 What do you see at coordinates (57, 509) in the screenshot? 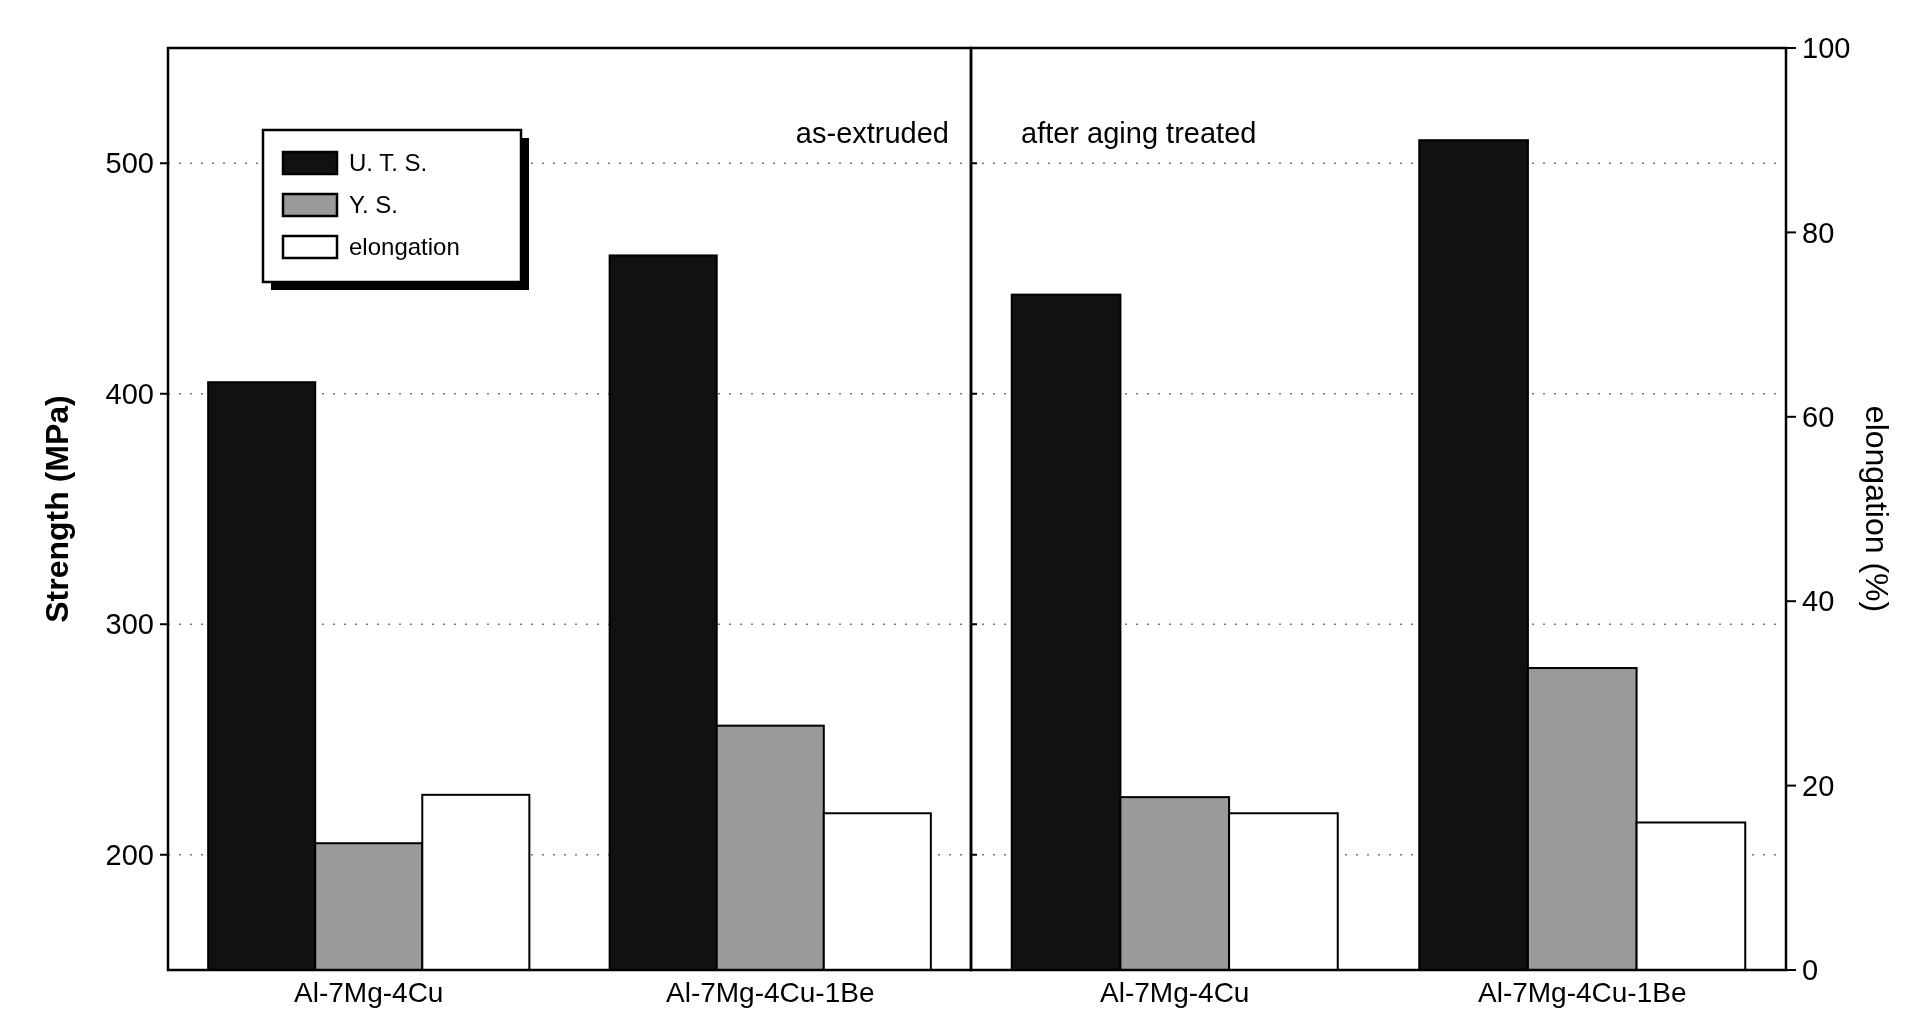
I see `y-axis-title: Strength (MPa)` at bounding box center [57, 509].